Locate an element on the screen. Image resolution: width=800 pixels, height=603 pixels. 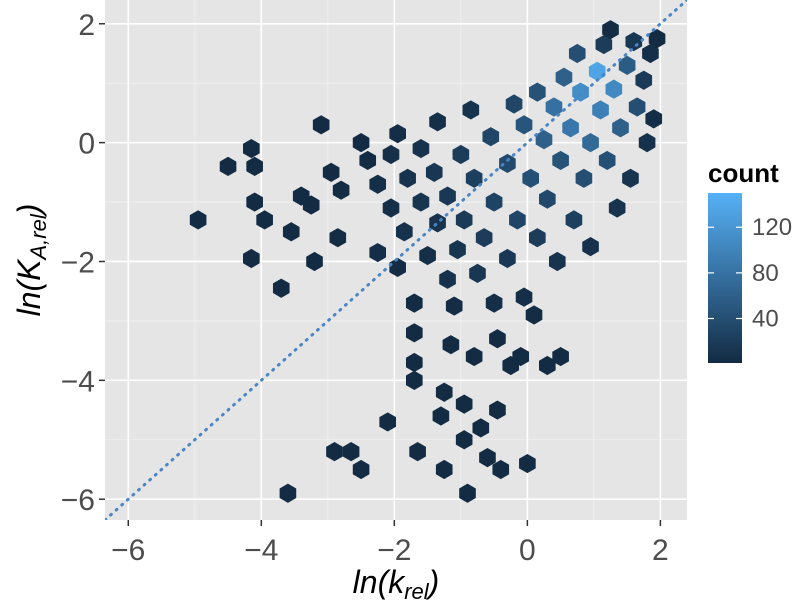
legend: count 40 80 120 is located at coordinates (750, 260).